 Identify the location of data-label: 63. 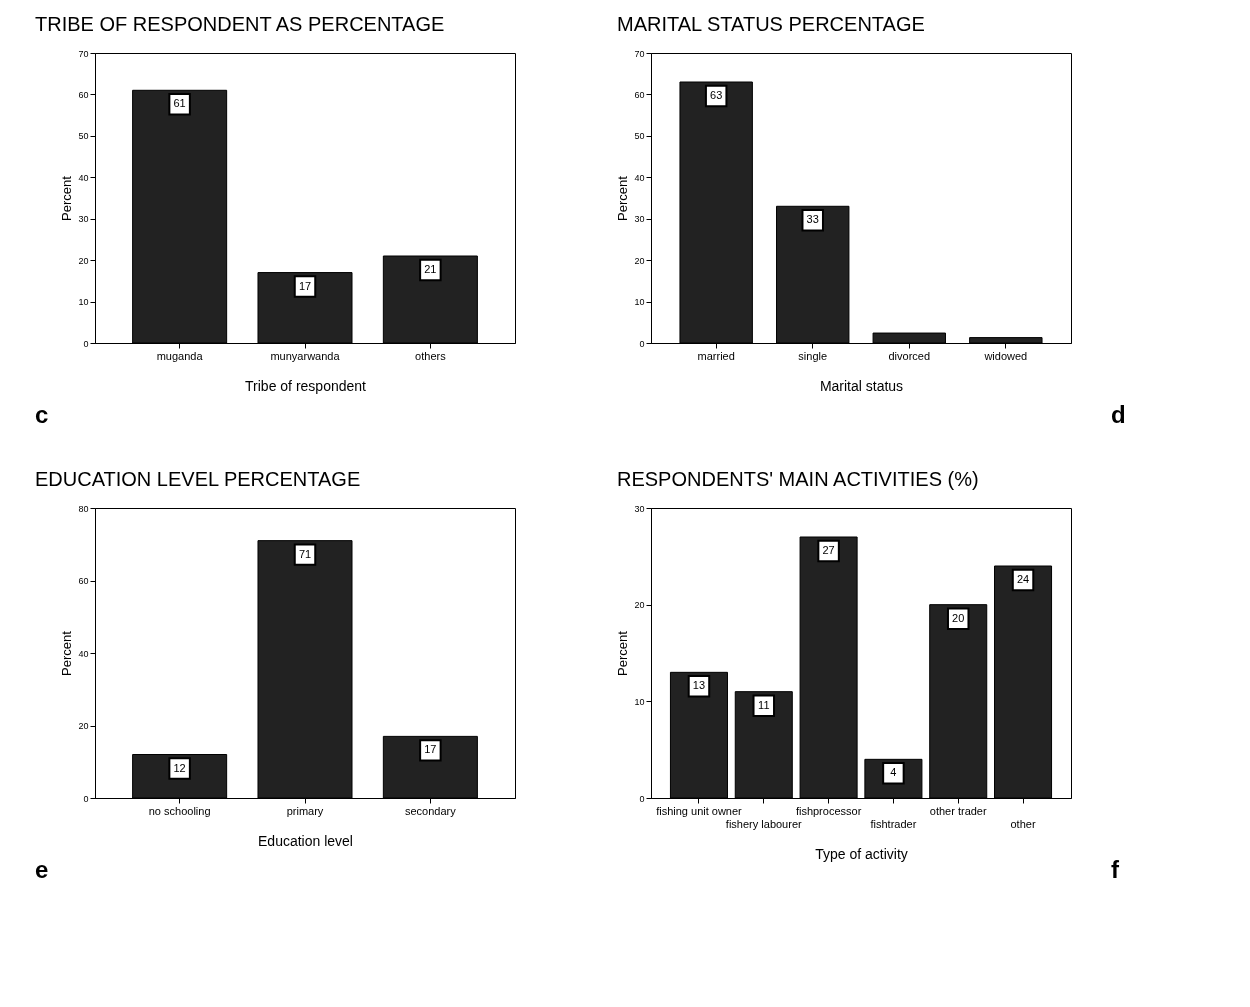
(716, 95).